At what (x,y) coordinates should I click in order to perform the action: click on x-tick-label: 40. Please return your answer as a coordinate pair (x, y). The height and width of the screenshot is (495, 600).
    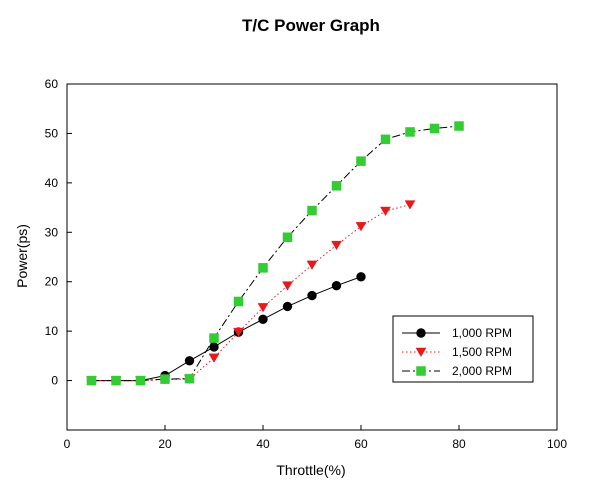
    Looking at the image, I should click on (263, 444).